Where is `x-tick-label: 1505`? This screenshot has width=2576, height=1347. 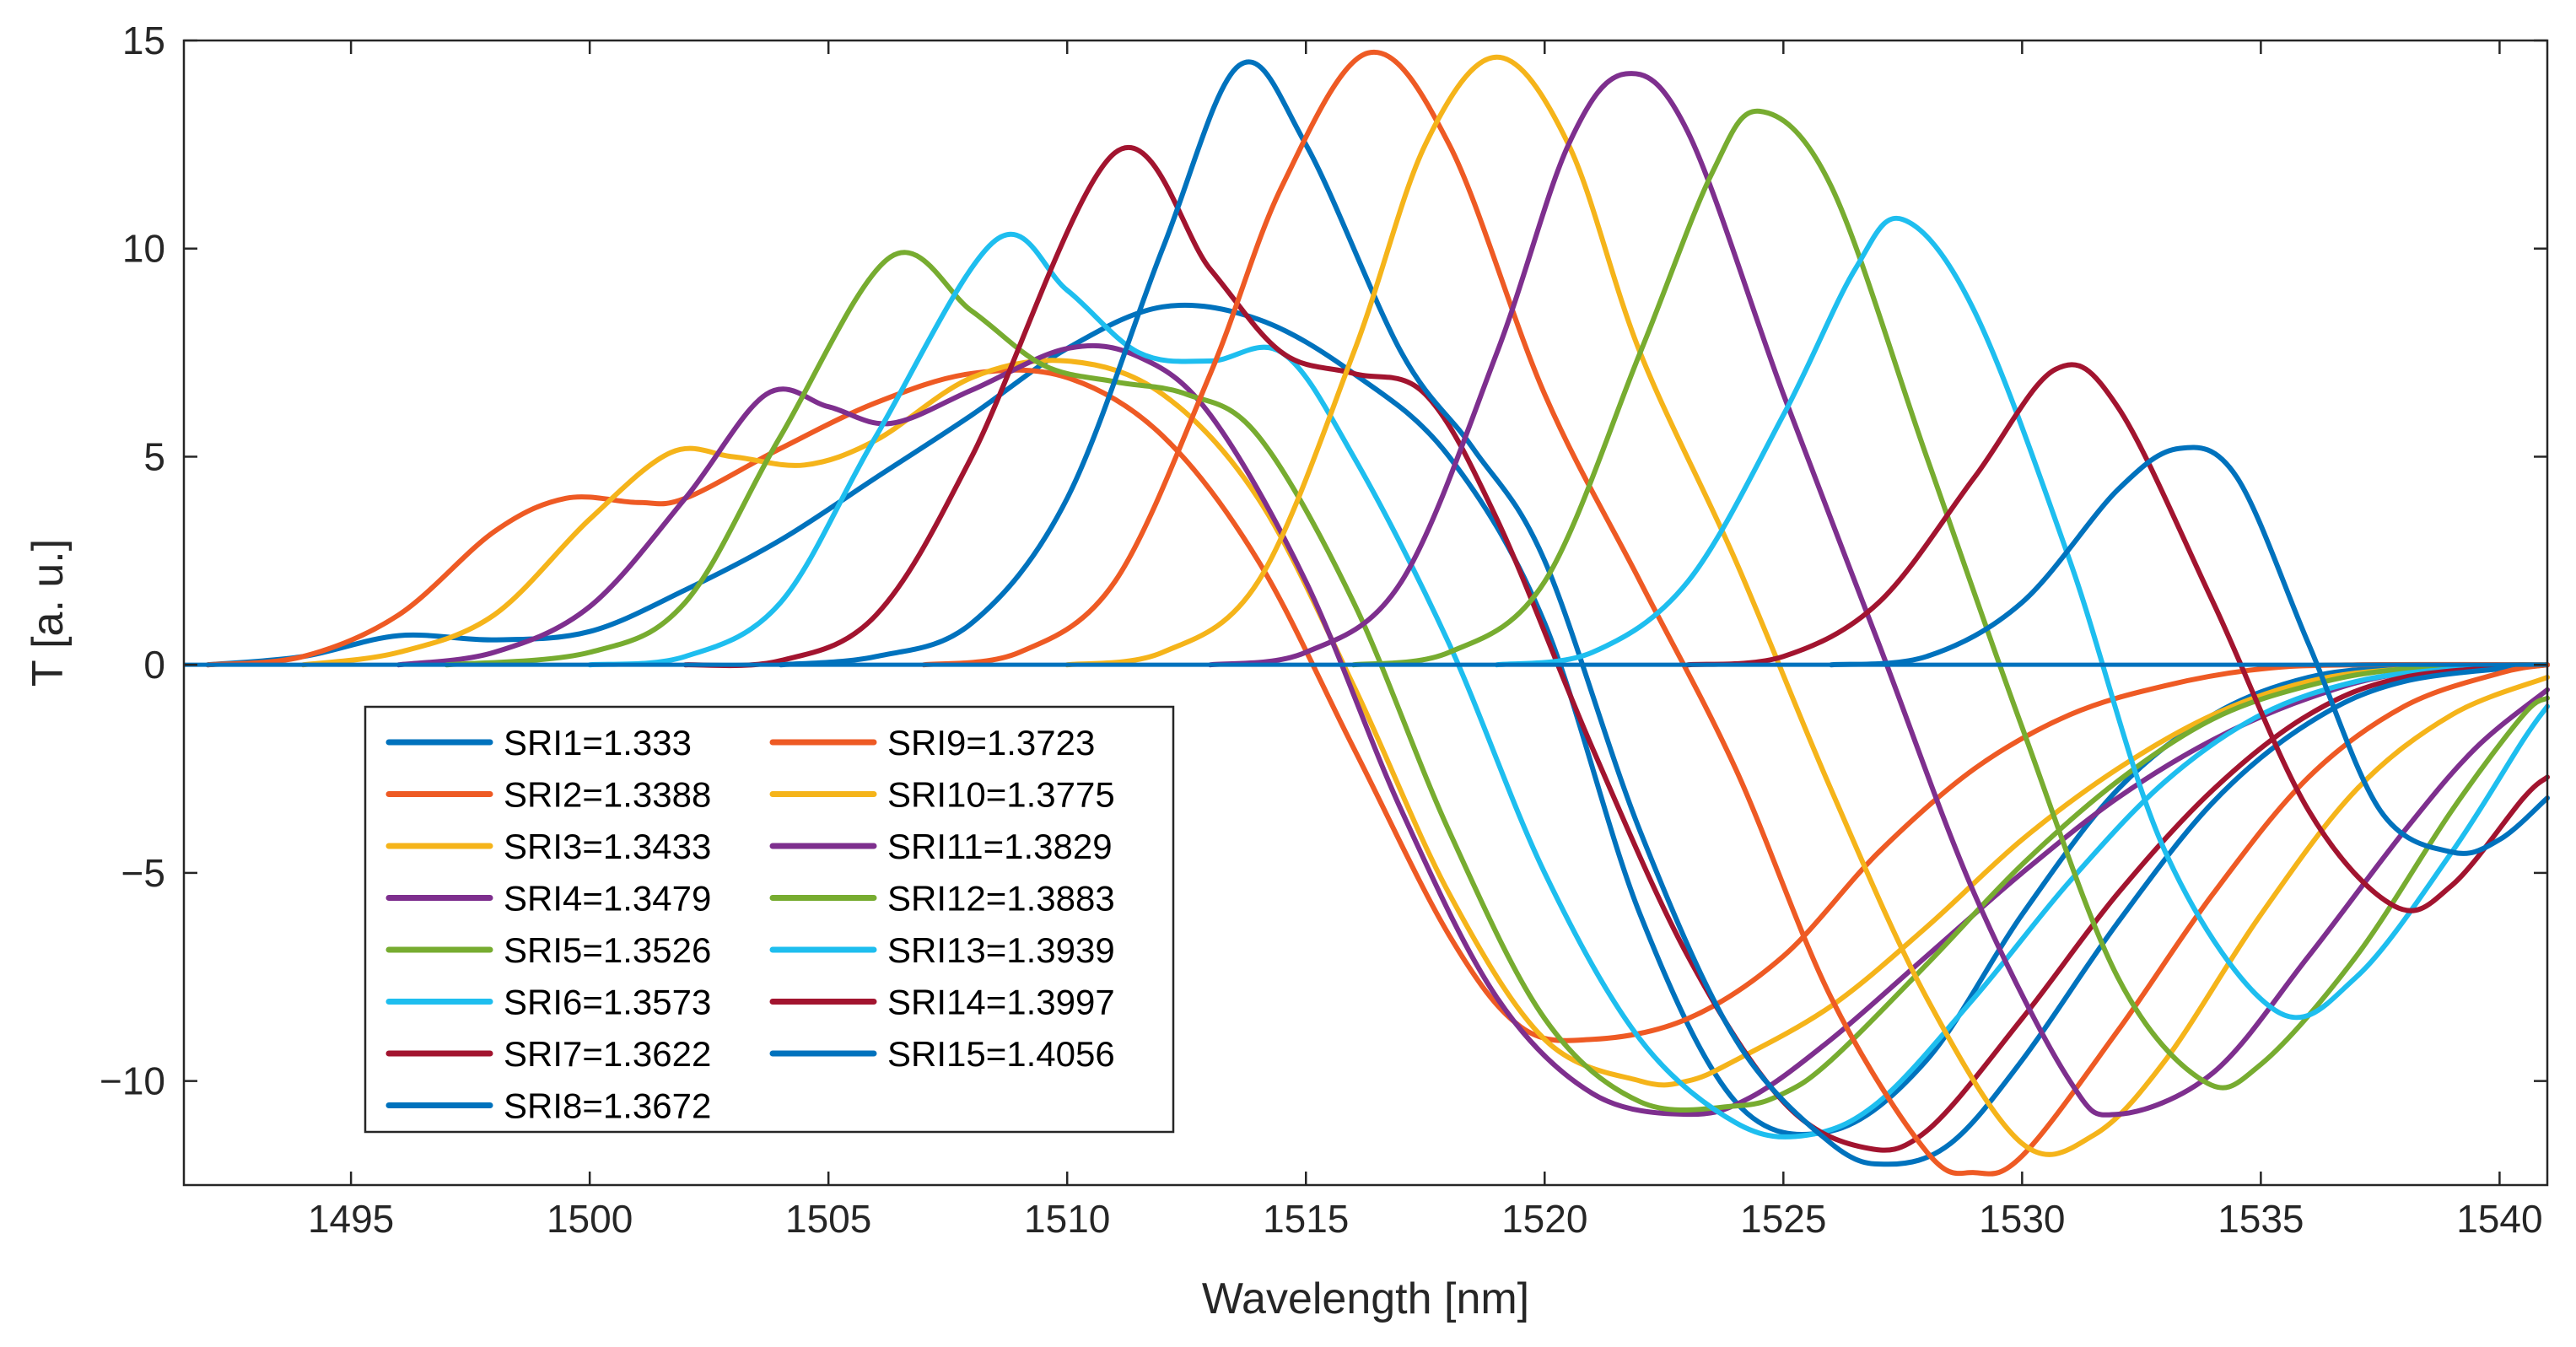 x-tick-label: 1505 is located at coordinates (828, 1219).